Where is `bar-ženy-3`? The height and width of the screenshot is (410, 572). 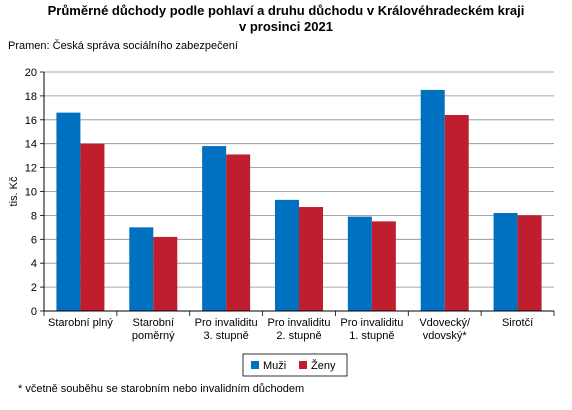
bar-ženy-3 is located at coordinates (311, 259).